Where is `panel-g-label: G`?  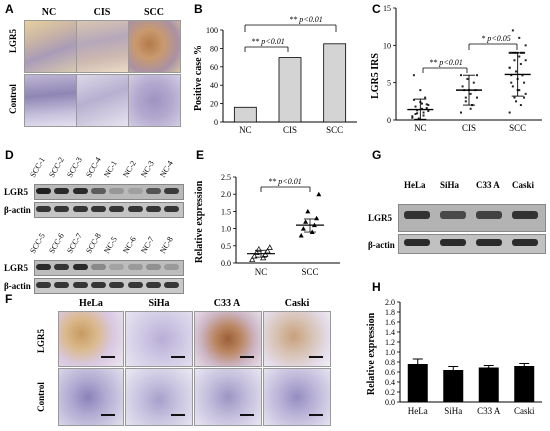
panel-g-label: G is located at coordinates (377, 155).